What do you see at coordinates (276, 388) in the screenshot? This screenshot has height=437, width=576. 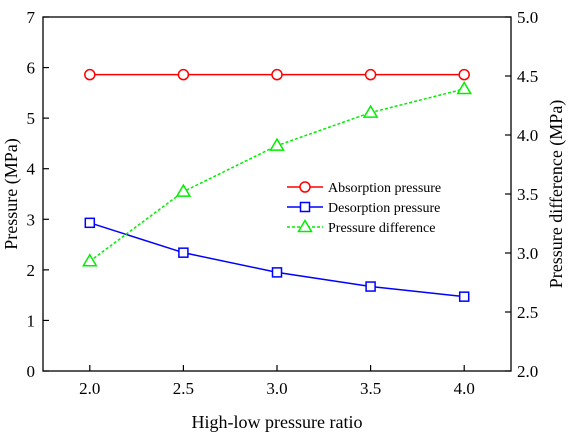 I see `x-tick-label: 3.0` at bounding box center [276, 388].